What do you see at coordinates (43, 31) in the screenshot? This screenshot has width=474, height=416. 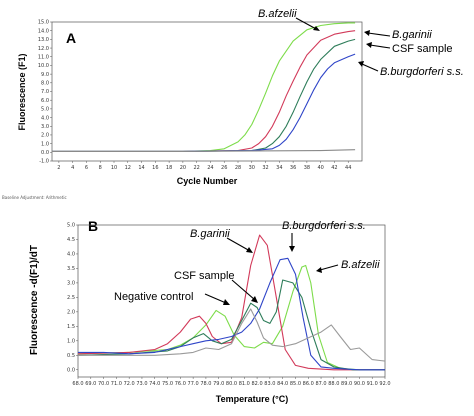 I see `panel-a-y-tick-label: 14.0` at bounding box center [43, 31].